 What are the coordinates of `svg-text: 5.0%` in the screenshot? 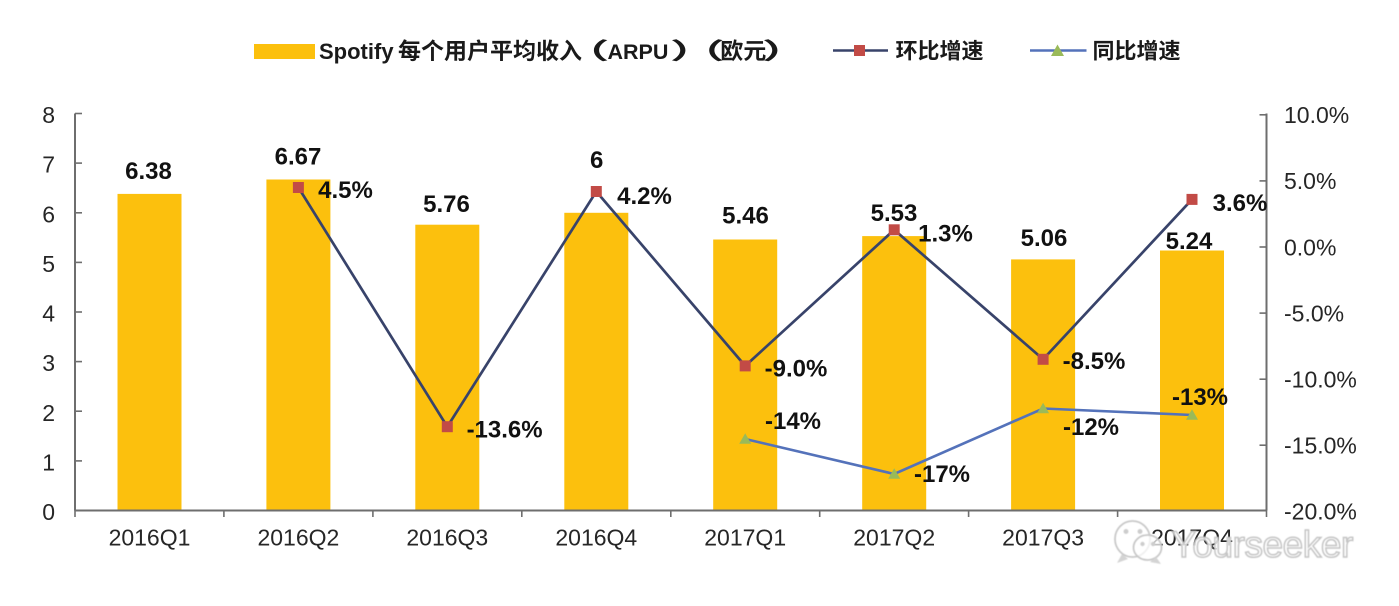 It's located at (1310, 181).